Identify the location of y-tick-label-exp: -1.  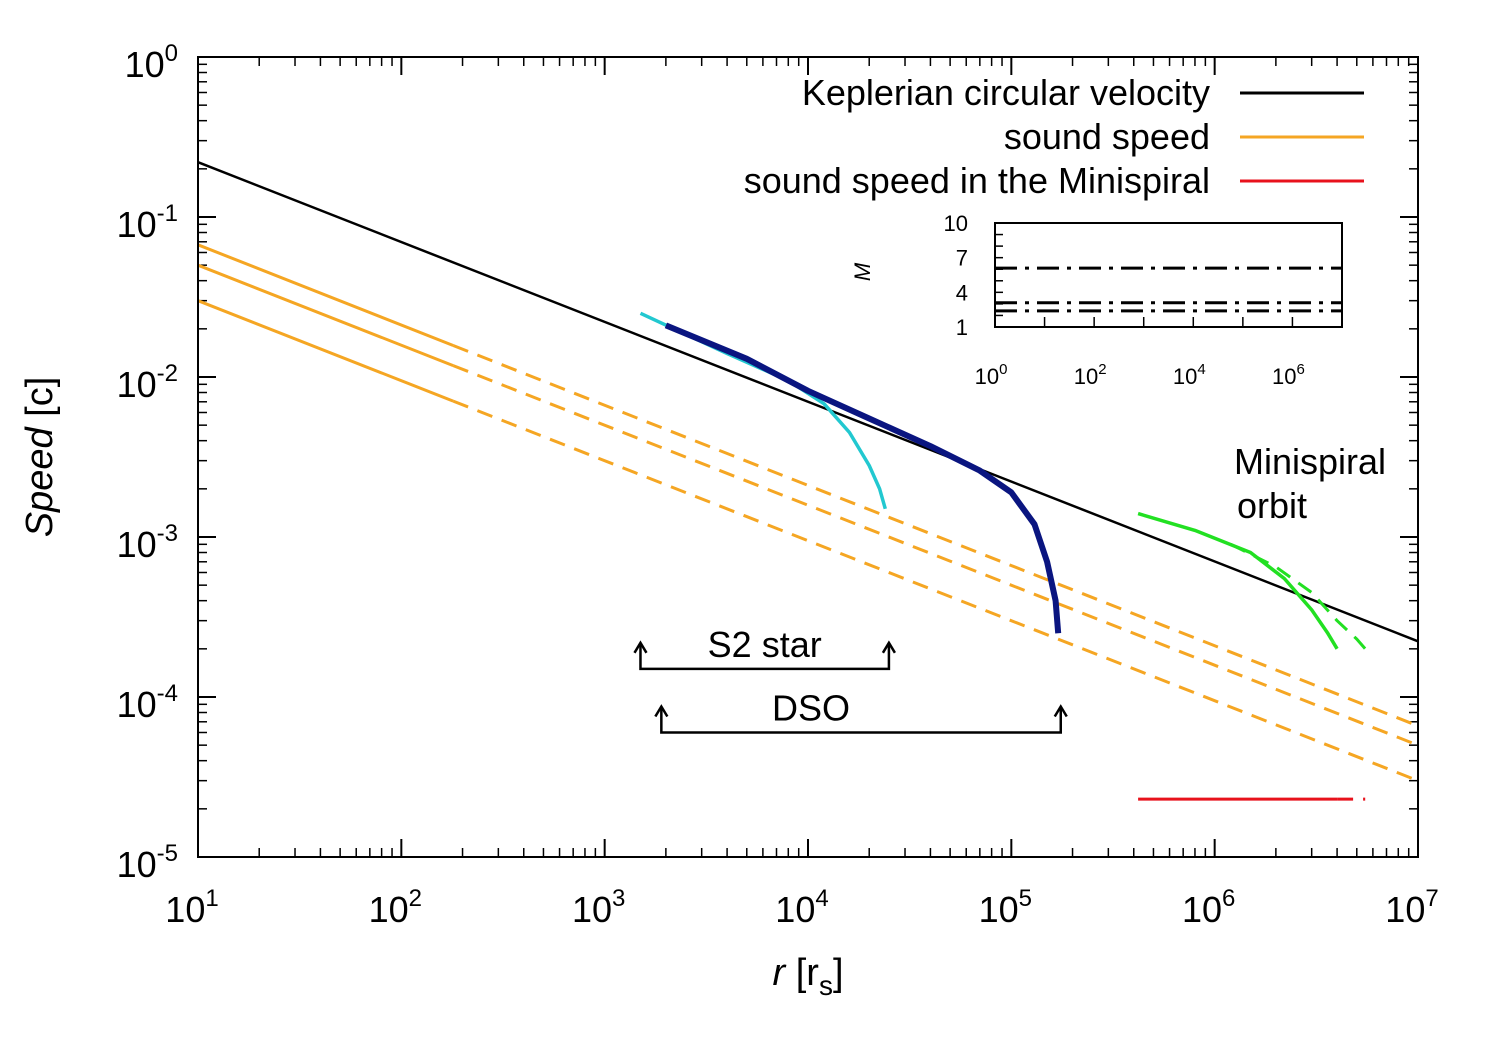
(167, 213).